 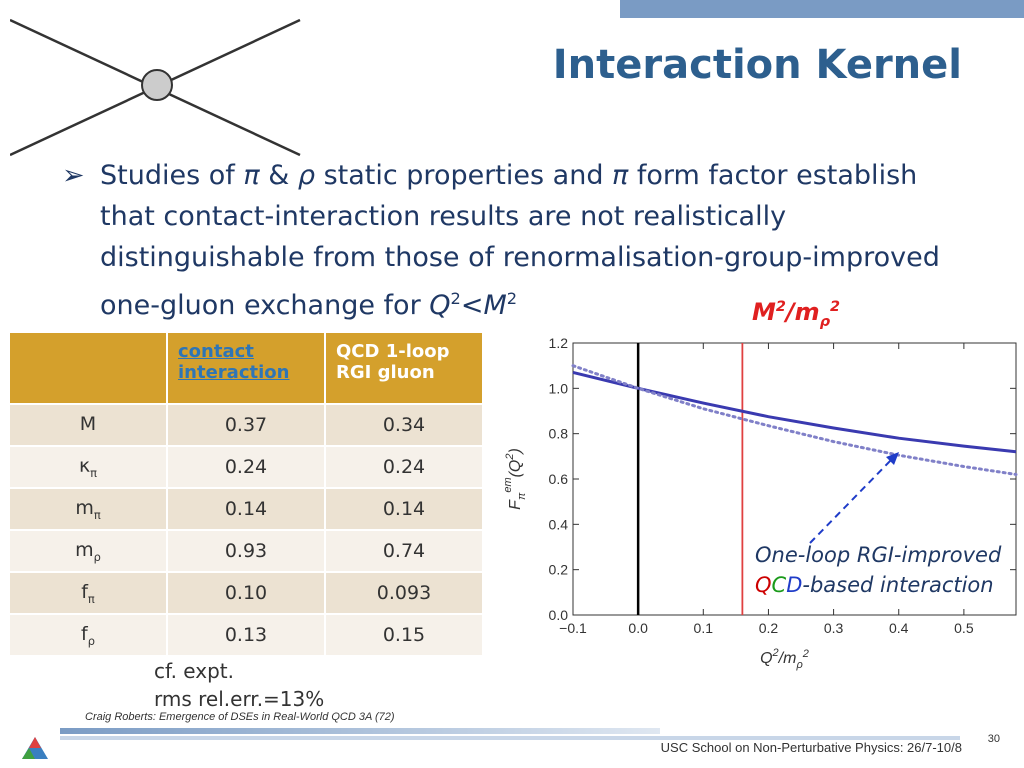 I want to click on slide-title: Interaction Kernel, so click(x=757, y=65).